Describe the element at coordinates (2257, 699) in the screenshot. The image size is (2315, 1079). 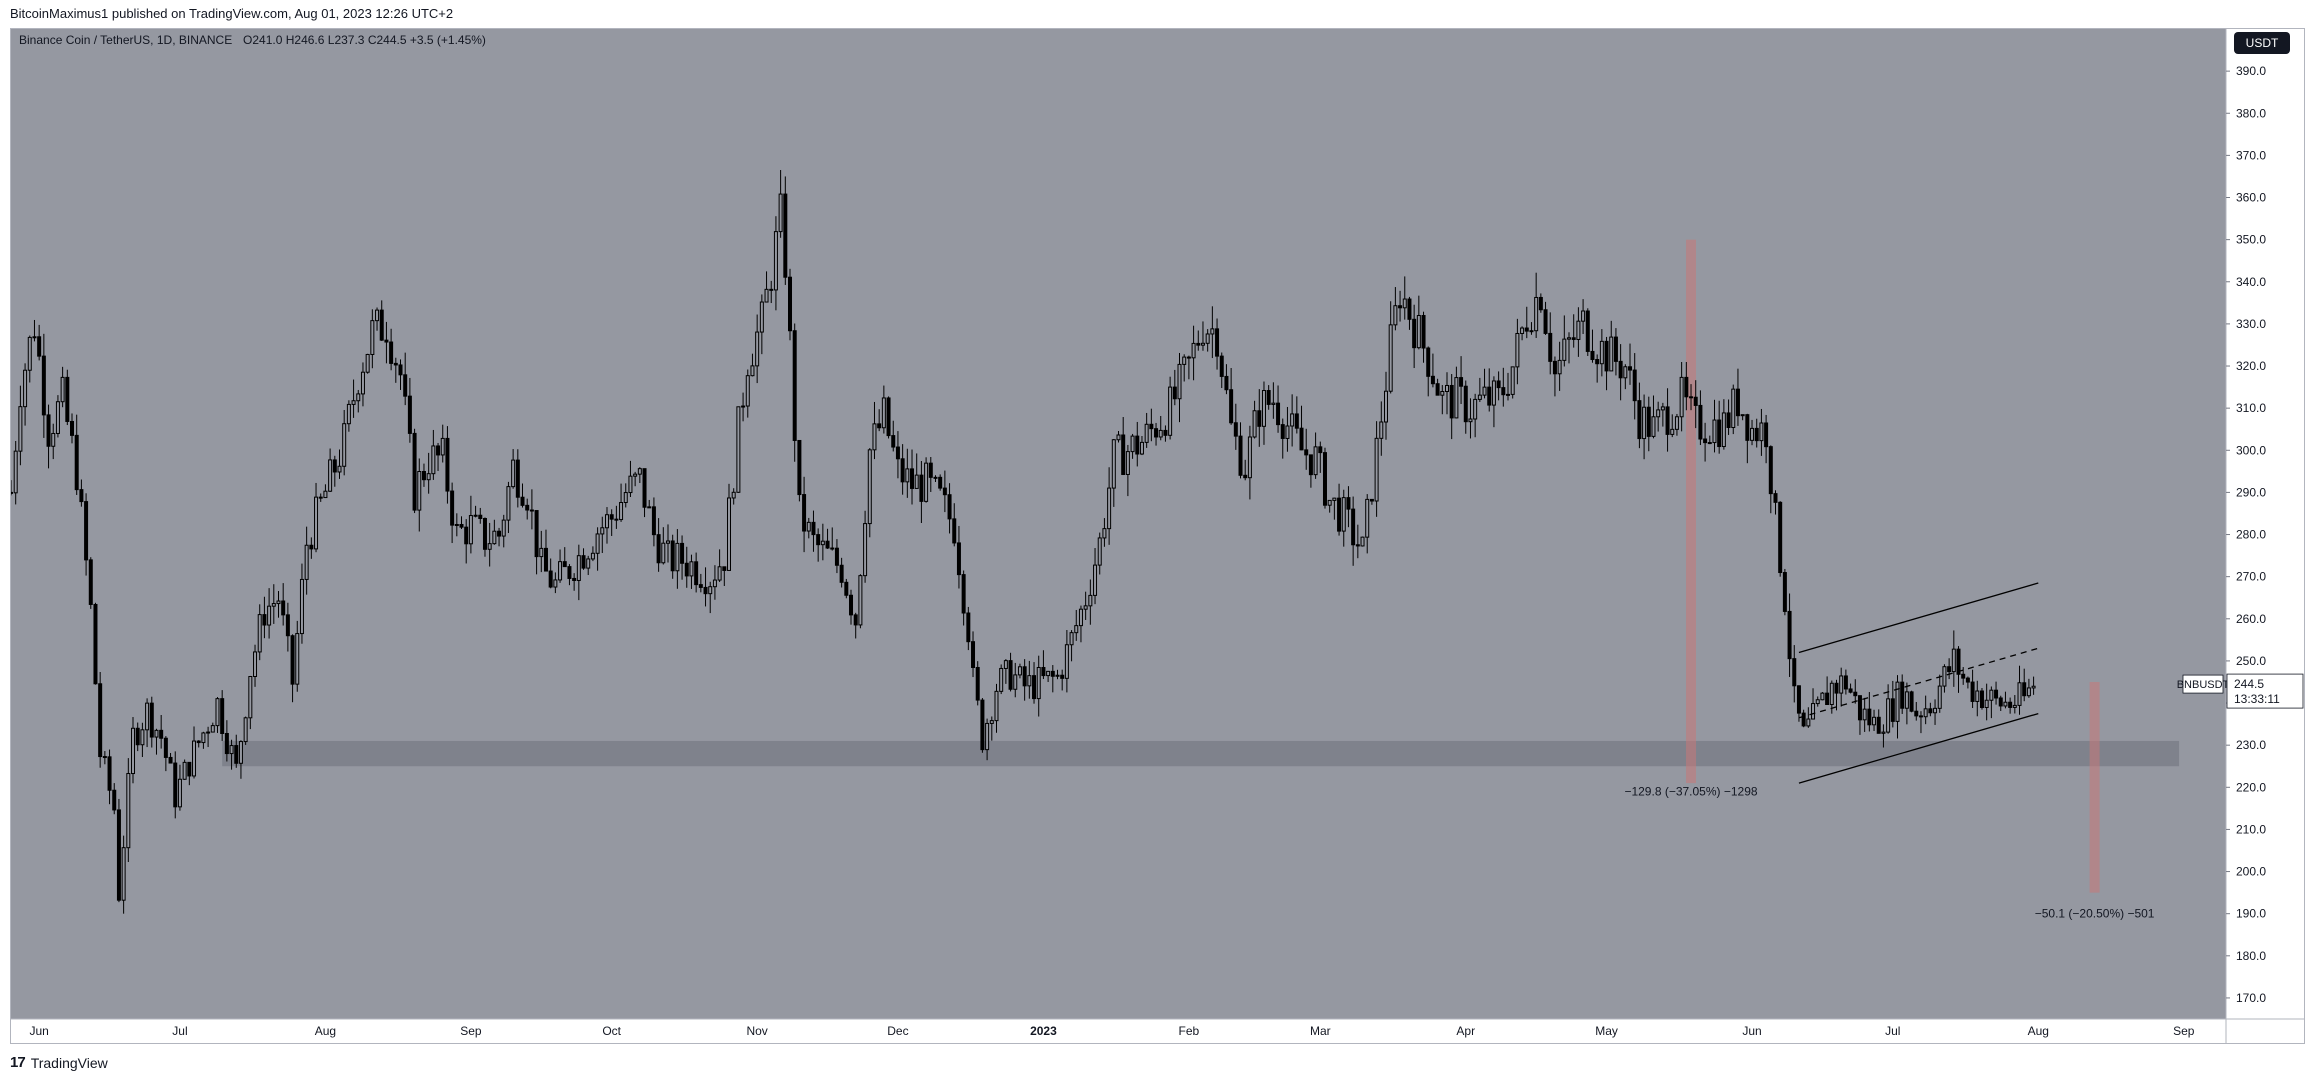
I see `last-price-countdown: 13:33:11` at that location.